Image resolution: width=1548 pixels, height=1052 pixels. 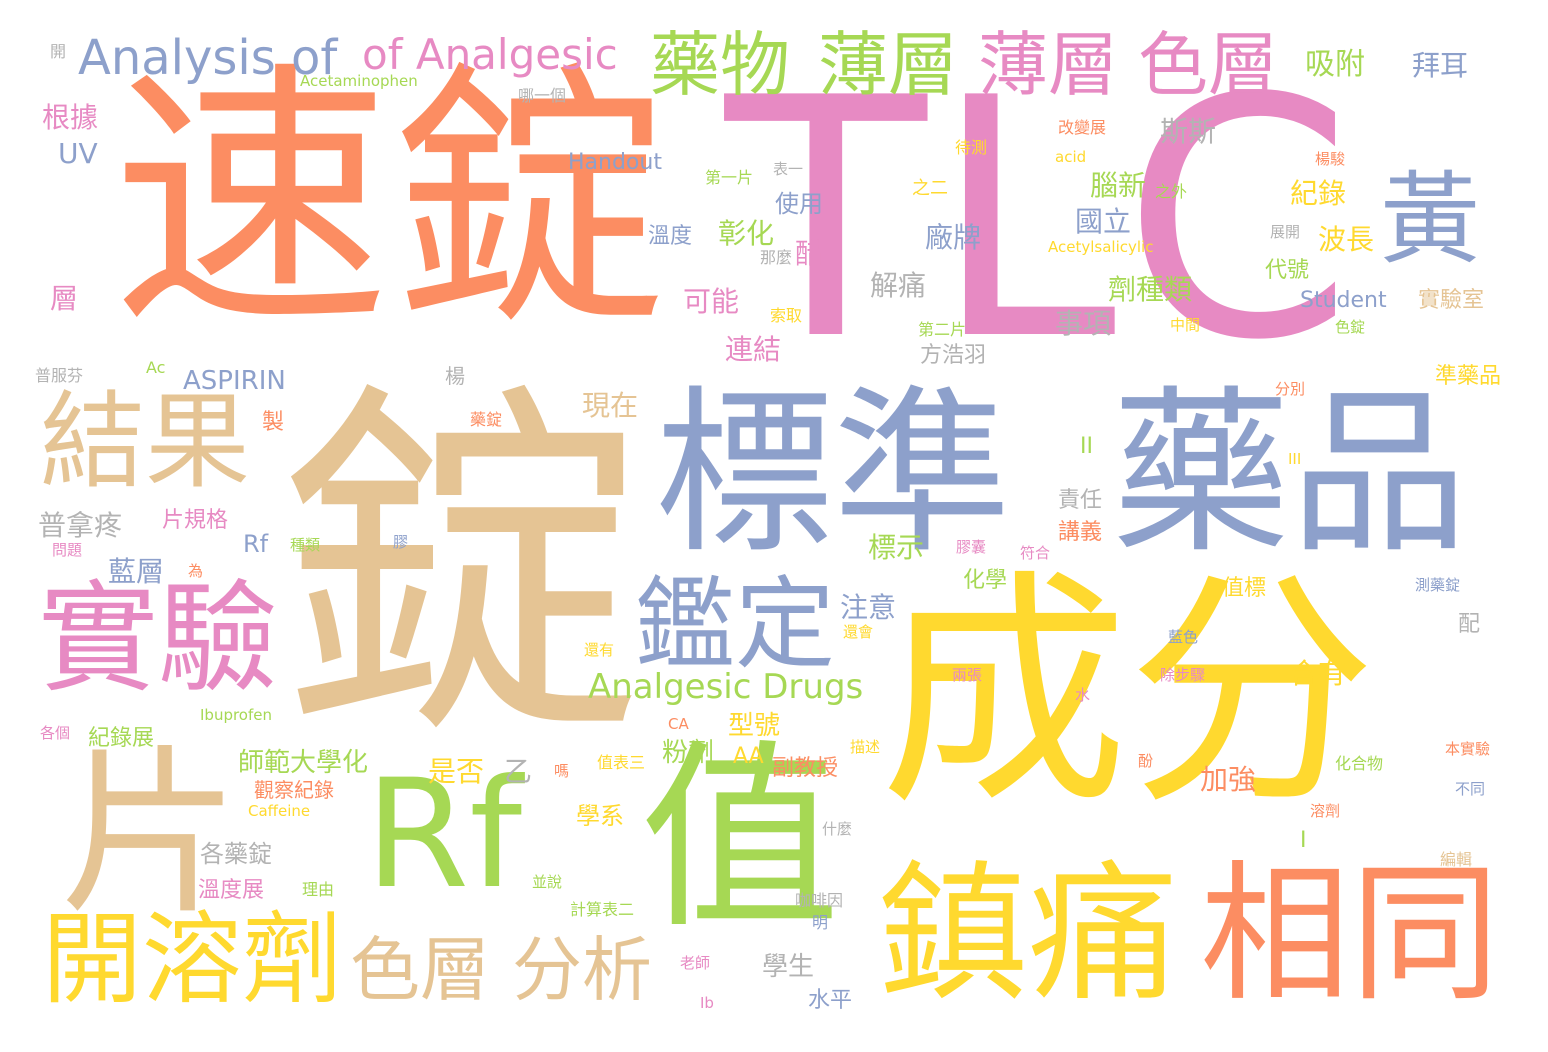 I want to click on cloud-word: 測藥錠, so click(x=1438, y=585).